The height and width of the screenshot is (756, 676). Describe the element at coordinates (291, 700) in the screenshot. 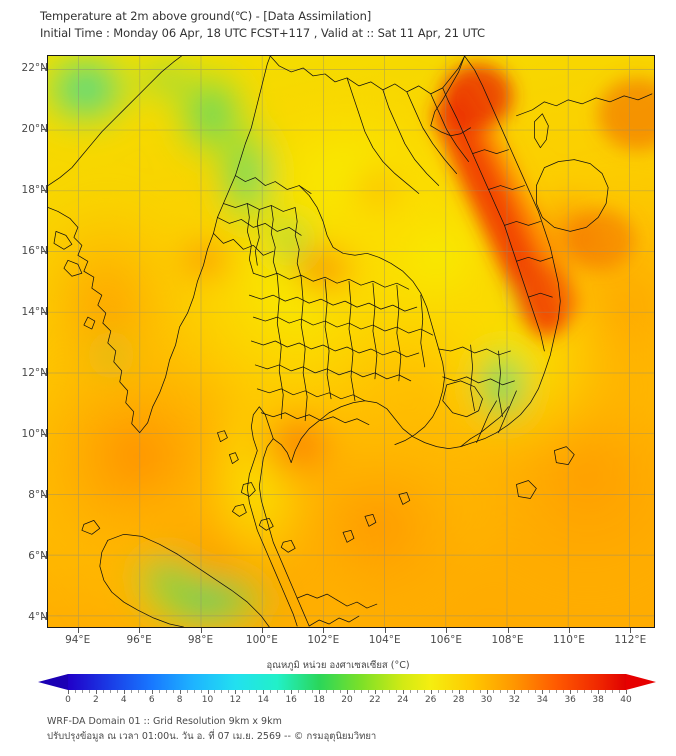

I see `colorbar-tick-label: 16` at that location.